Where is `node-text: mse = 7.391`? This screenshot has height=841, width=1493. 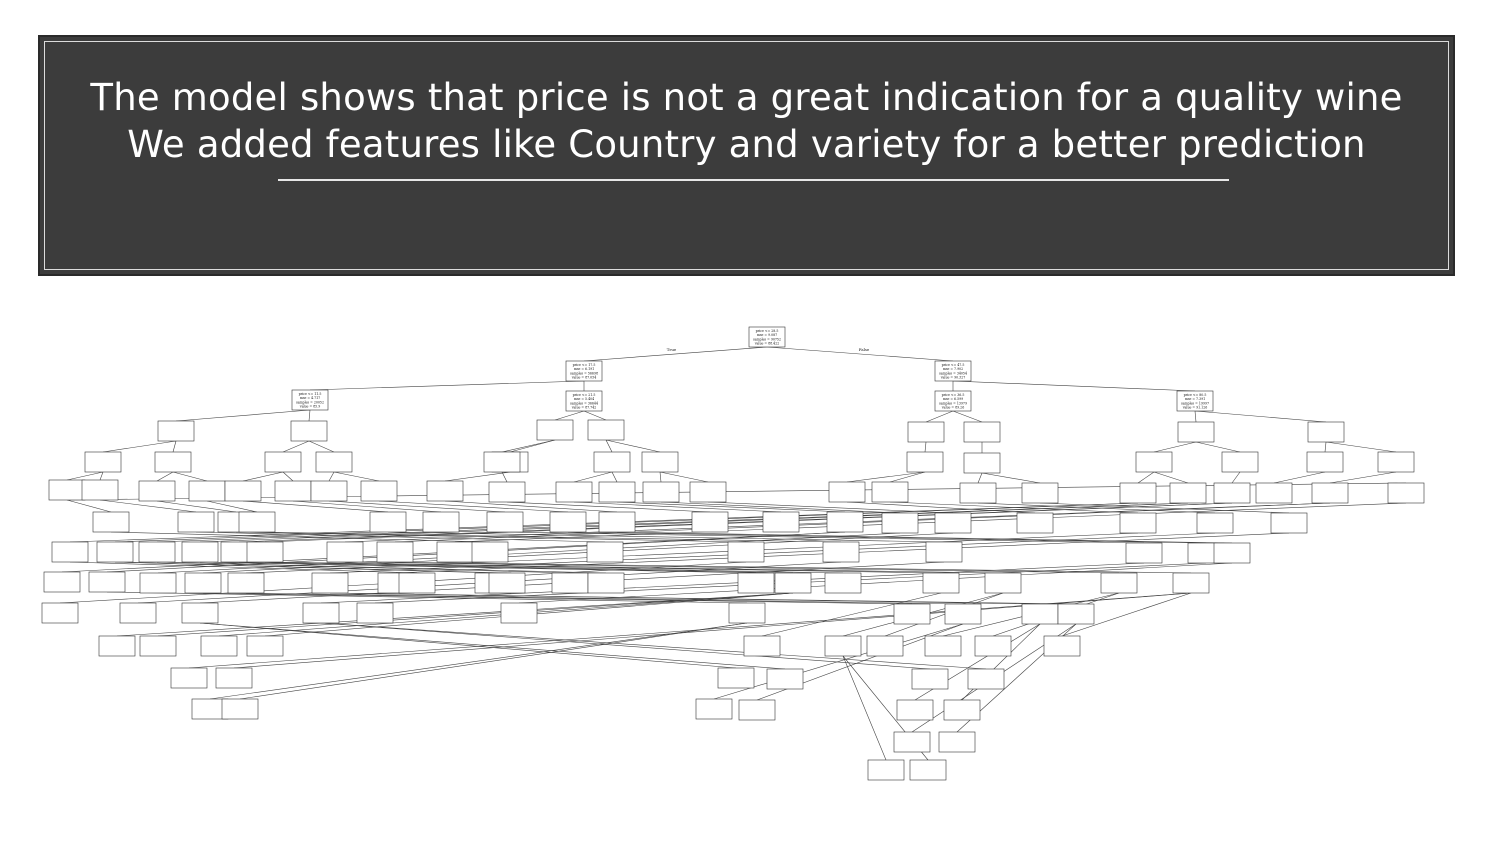 node-text: mse = 7.391 is located at coordinates (1195, 399).